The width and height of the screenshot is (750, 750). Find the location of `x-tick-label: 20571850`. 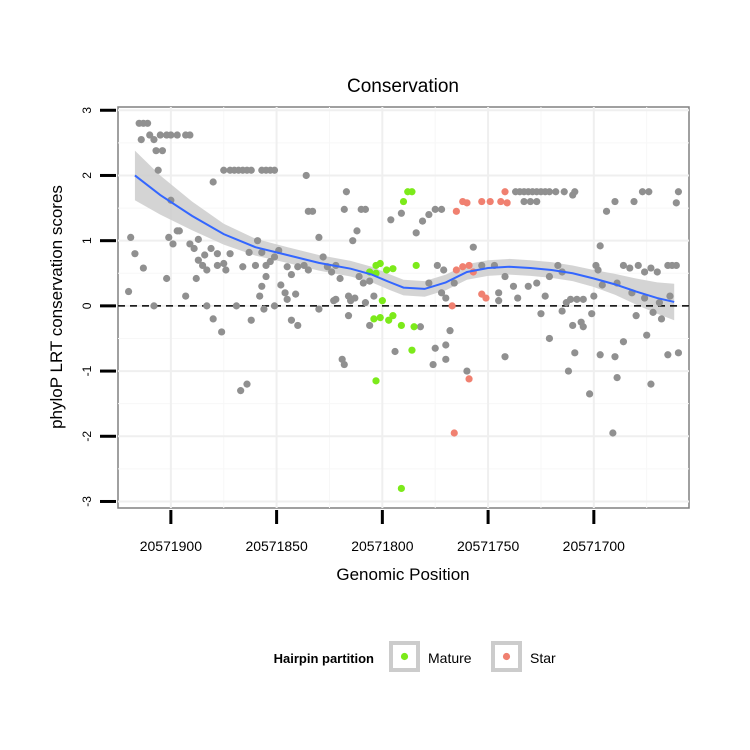

x-tick-label: 20571850 is located at coordinates (276, 546).